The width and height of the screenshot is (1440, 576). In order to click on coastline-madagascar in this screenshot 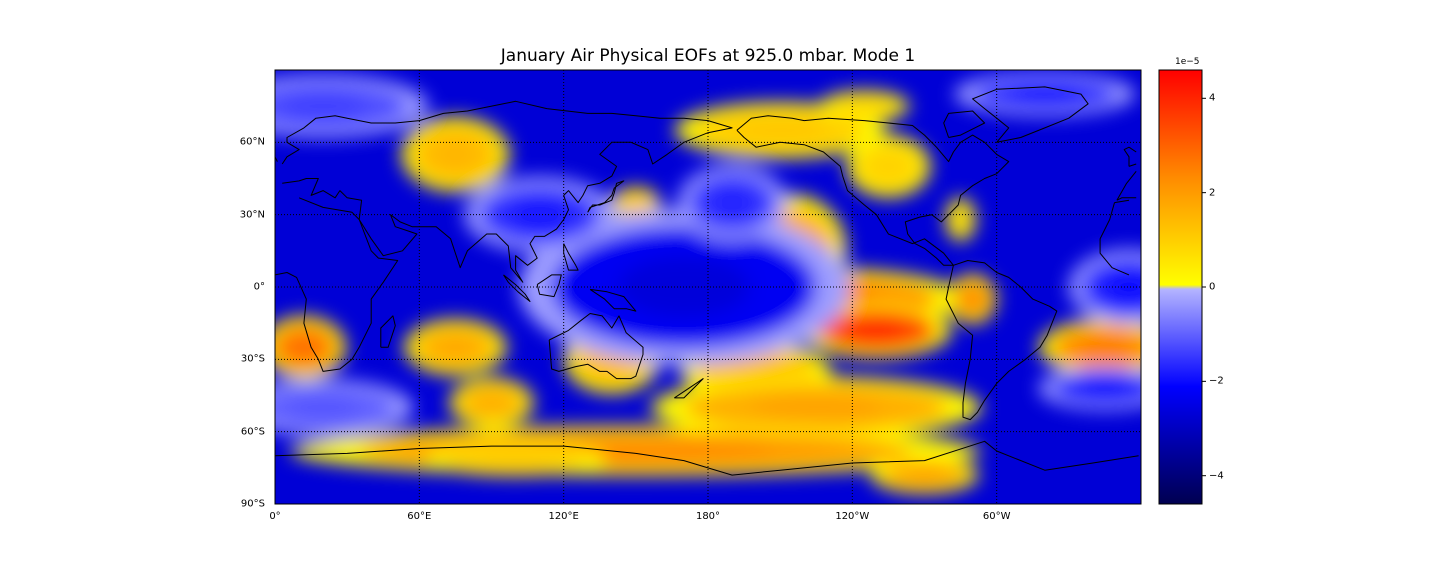, I will do `click(388, 331)`.